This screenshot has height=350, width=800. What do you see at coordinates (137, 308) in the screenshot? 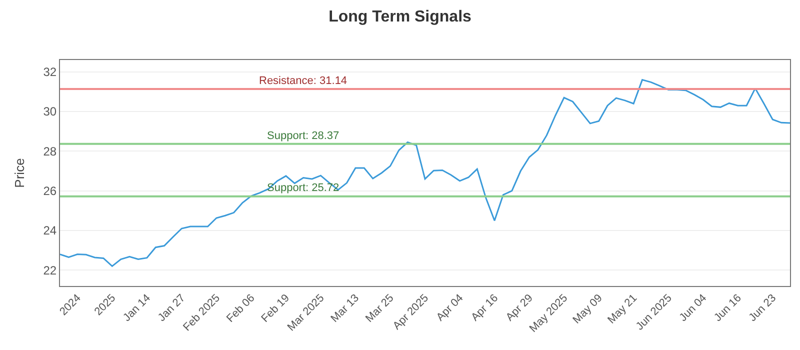
I see `x-tick-label: Jan 14` at bounding box center [137, 308].